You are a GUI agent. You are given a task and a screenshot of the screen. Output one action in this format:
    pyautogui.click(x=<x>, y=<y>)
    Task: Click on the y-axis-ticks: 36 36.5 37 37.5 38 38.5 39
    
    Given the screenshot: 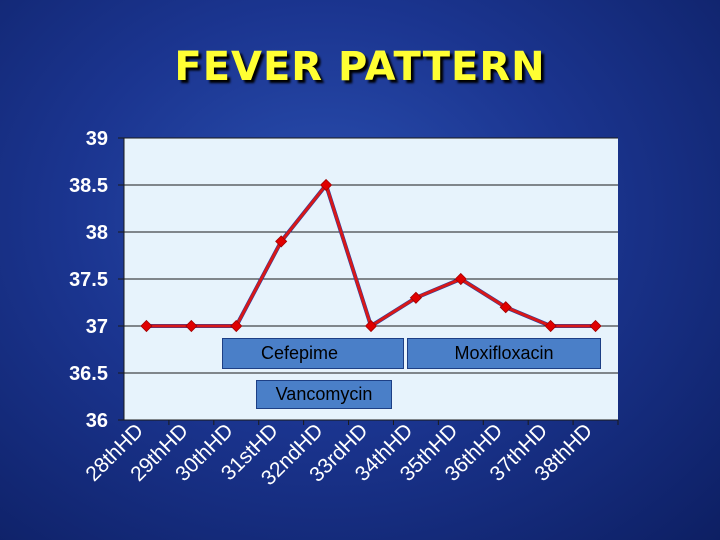 What is the action you would take?
    pyautogui.click(x=88, y=280)
    